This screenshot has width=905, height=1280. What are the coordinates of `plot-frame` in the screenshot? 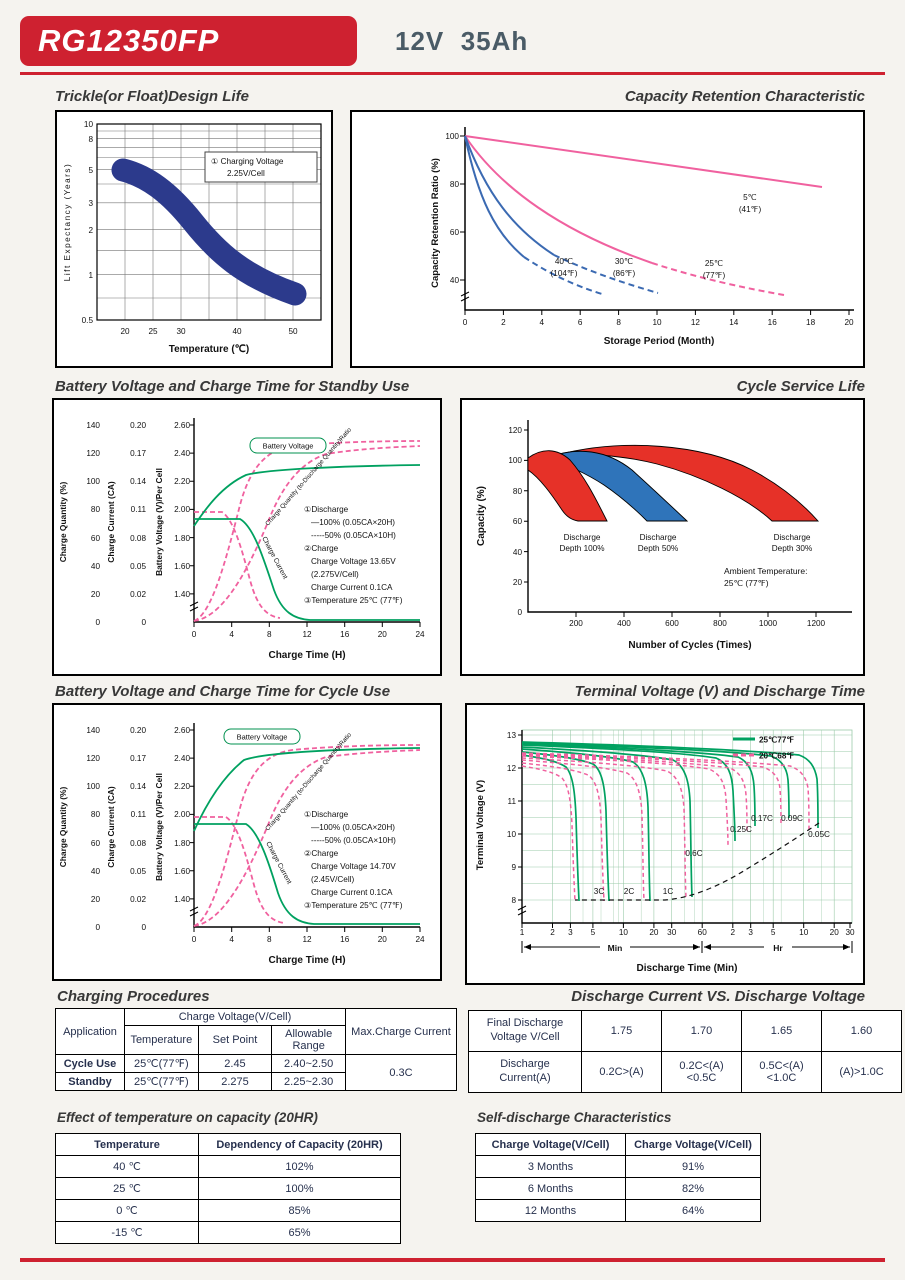 It's located at (209, 222).